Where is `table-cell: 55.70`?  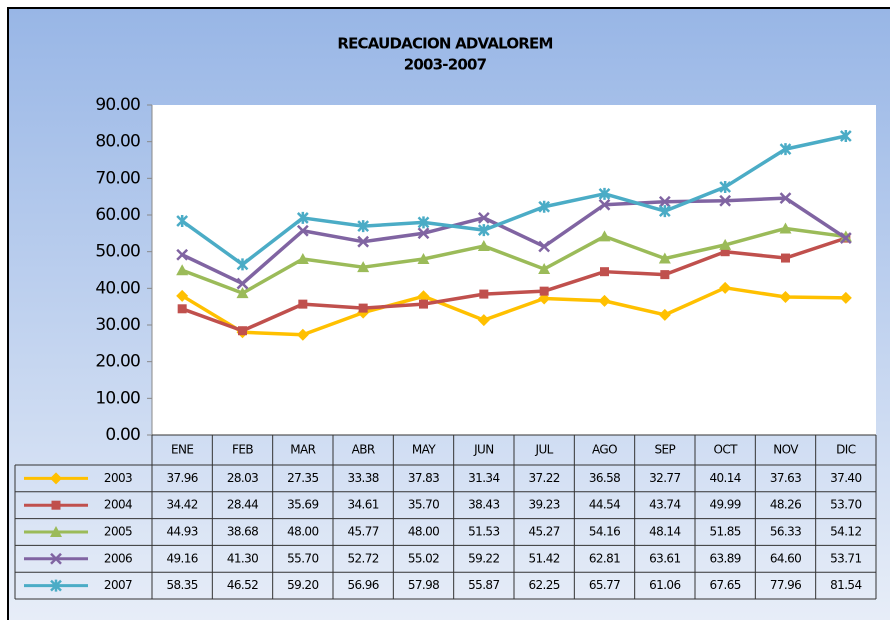 table-cell: 55.70 is located at coordinates (302, 558).